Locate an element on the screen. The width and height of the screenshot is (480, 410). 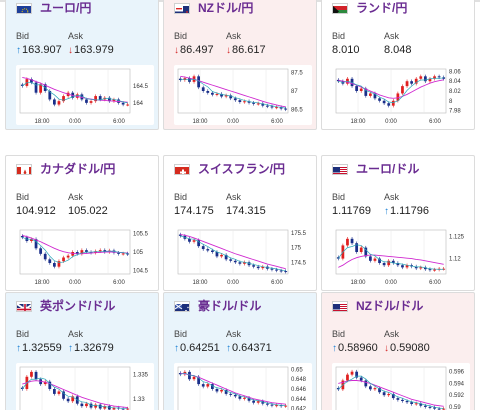
y-tick-label: 87 is located at coordinates (294, 92).